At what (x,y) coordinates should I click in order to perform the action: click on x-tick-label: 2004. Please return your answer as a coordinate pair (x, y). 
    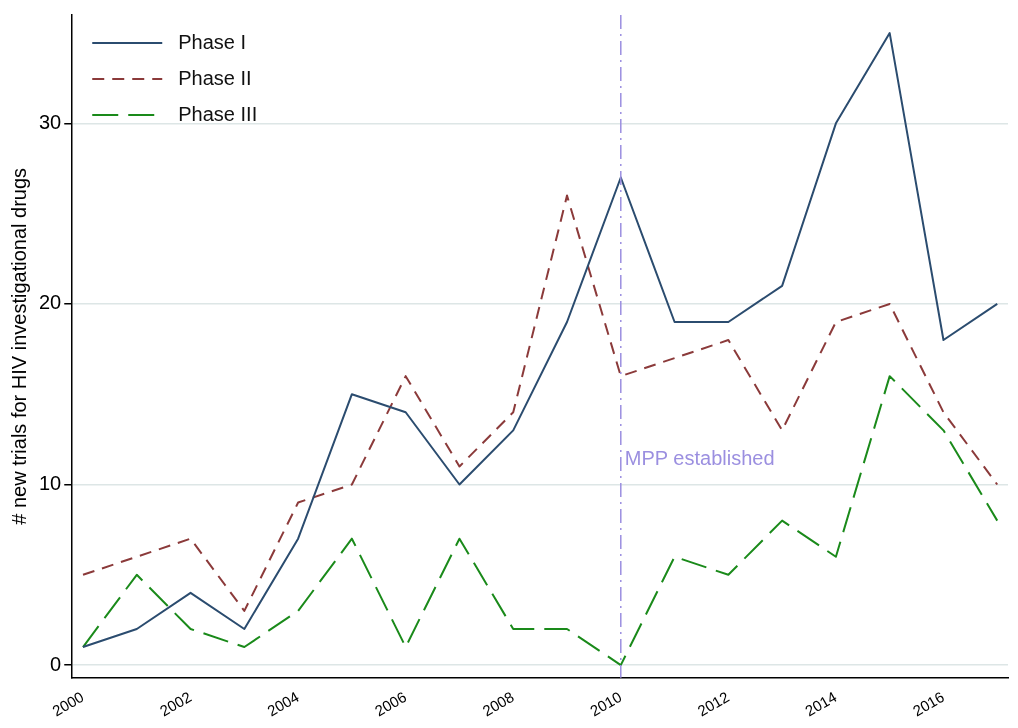
    Looking at the image, I should click on (283, 703).